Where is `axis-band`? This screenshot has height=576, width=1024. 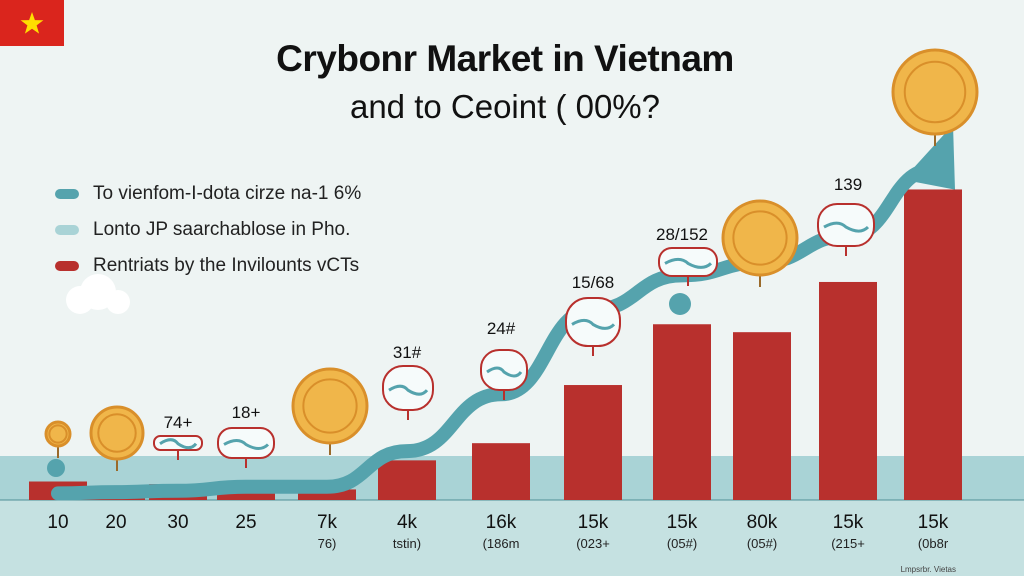 axis-band is located at coordinates (512, 538).